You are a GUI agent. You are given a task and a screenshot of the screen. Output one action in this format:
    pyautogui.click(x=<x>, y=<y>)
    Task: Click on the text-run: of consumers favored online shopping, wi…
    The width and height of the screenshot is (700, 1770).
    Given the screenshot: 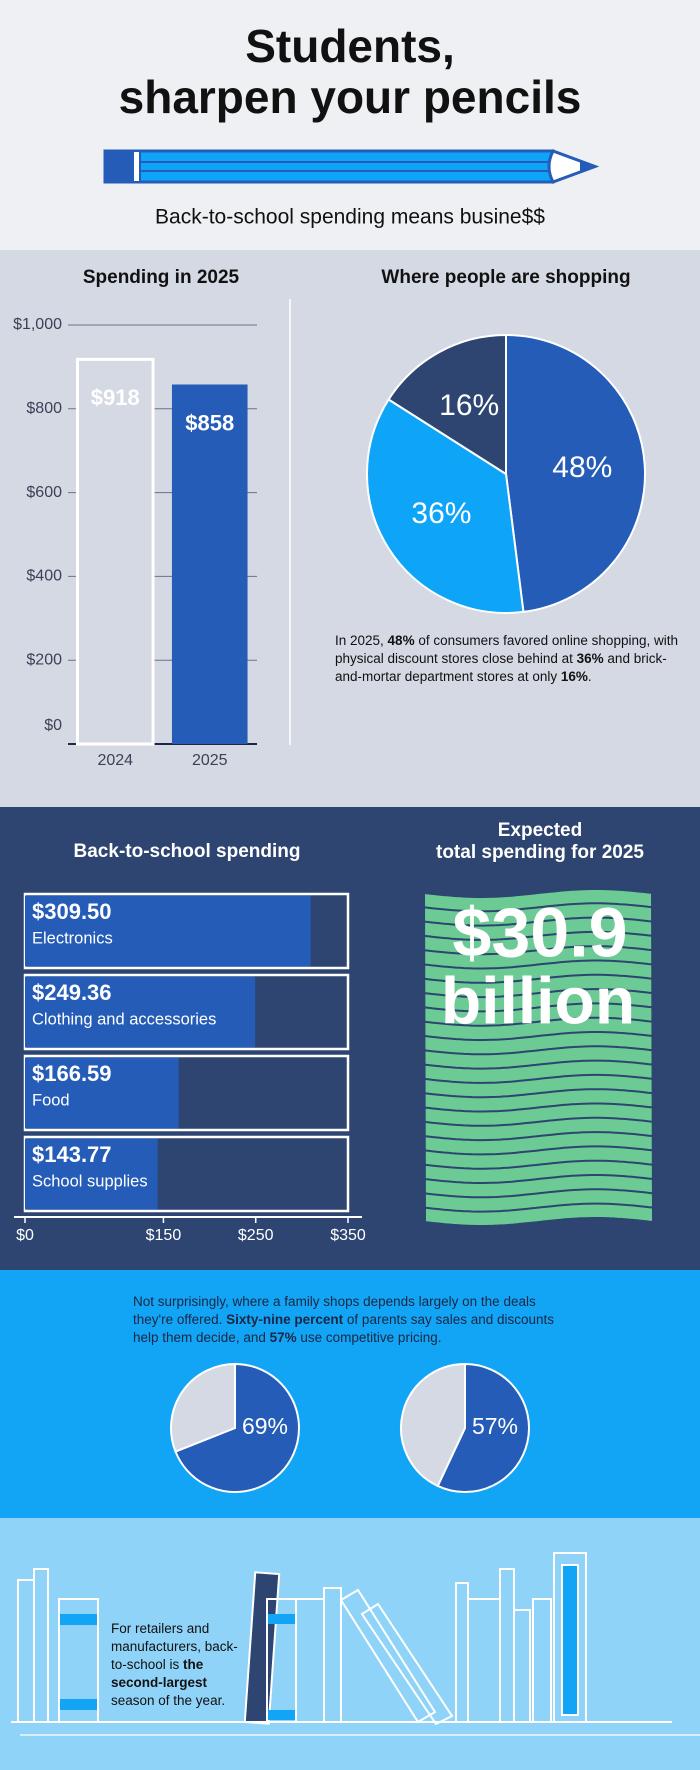 What is the action you would take?
    pyautogui.click(x=506, y=649)
    